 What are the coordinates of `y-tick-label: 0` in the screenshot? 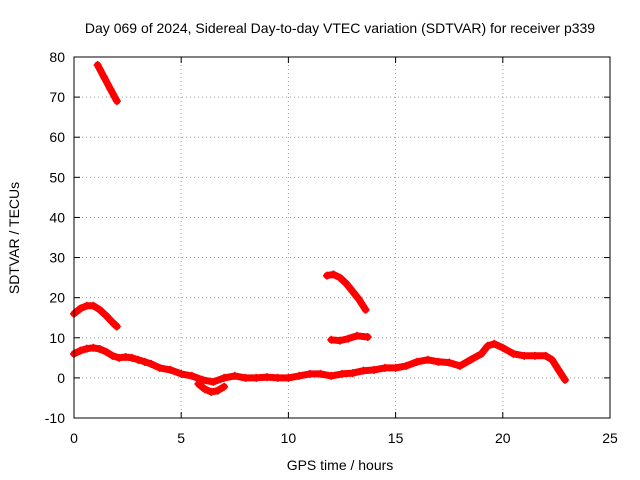 It's located at (61, 378).